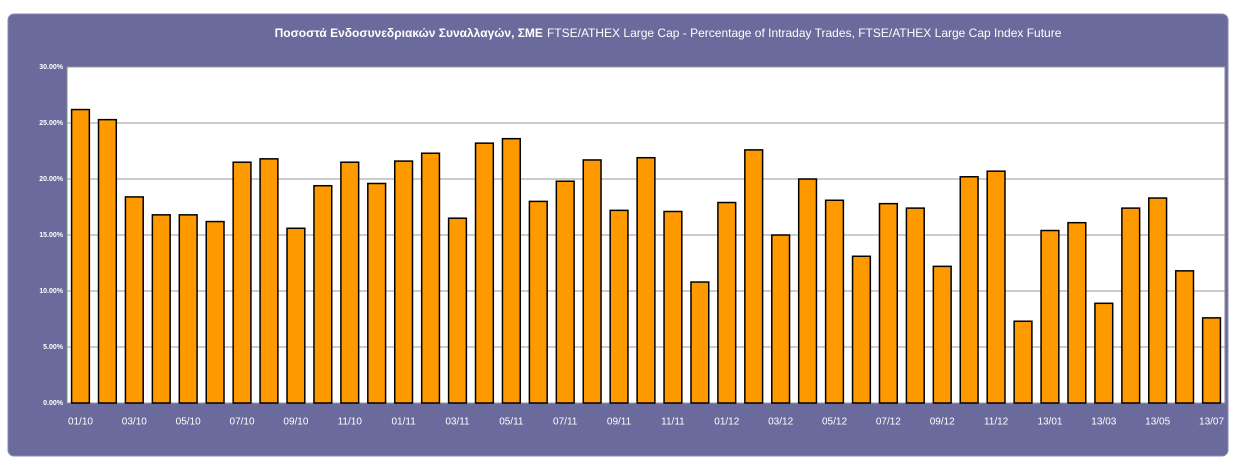  What do you see at coordinates (80, 422) in the screenshot?
I see `x-tick-label: 01/10` at bounding box center [80, 422].